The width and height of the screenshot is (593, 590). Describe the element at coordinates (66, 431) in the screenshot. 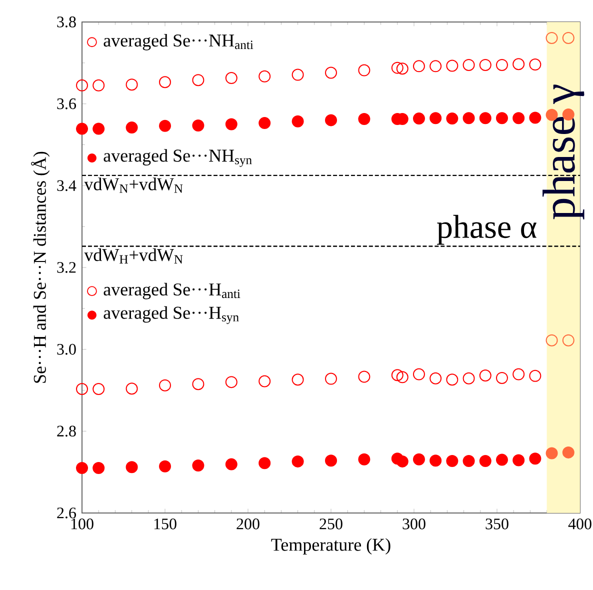

I see `y-tick-label: 2.8` at that location.